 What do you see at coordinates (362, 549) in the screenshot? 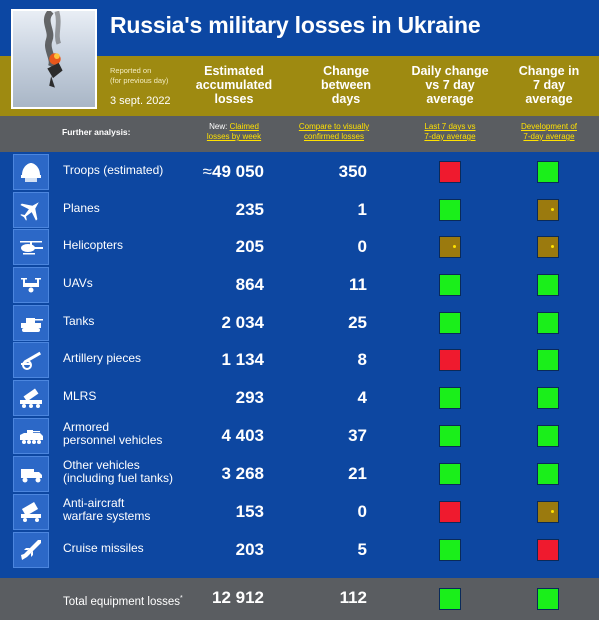
I see `change-value: 5` at bounding box center [362, 549].